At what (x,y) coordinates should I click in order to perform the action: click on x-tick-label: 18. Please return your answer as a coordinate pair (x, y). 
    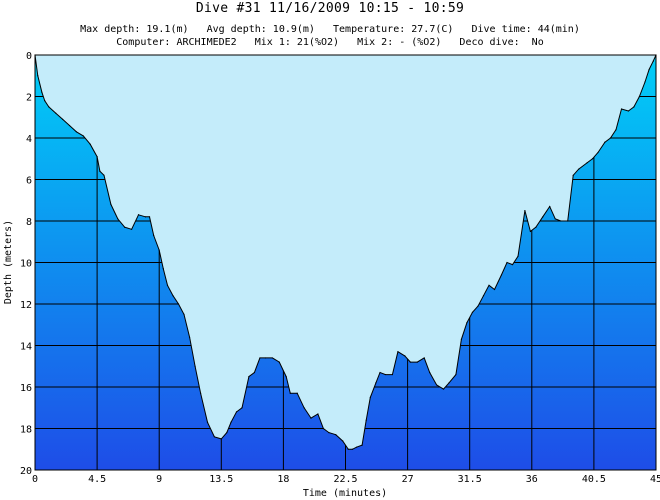
    Looking at the image, I should click on (283, 479).